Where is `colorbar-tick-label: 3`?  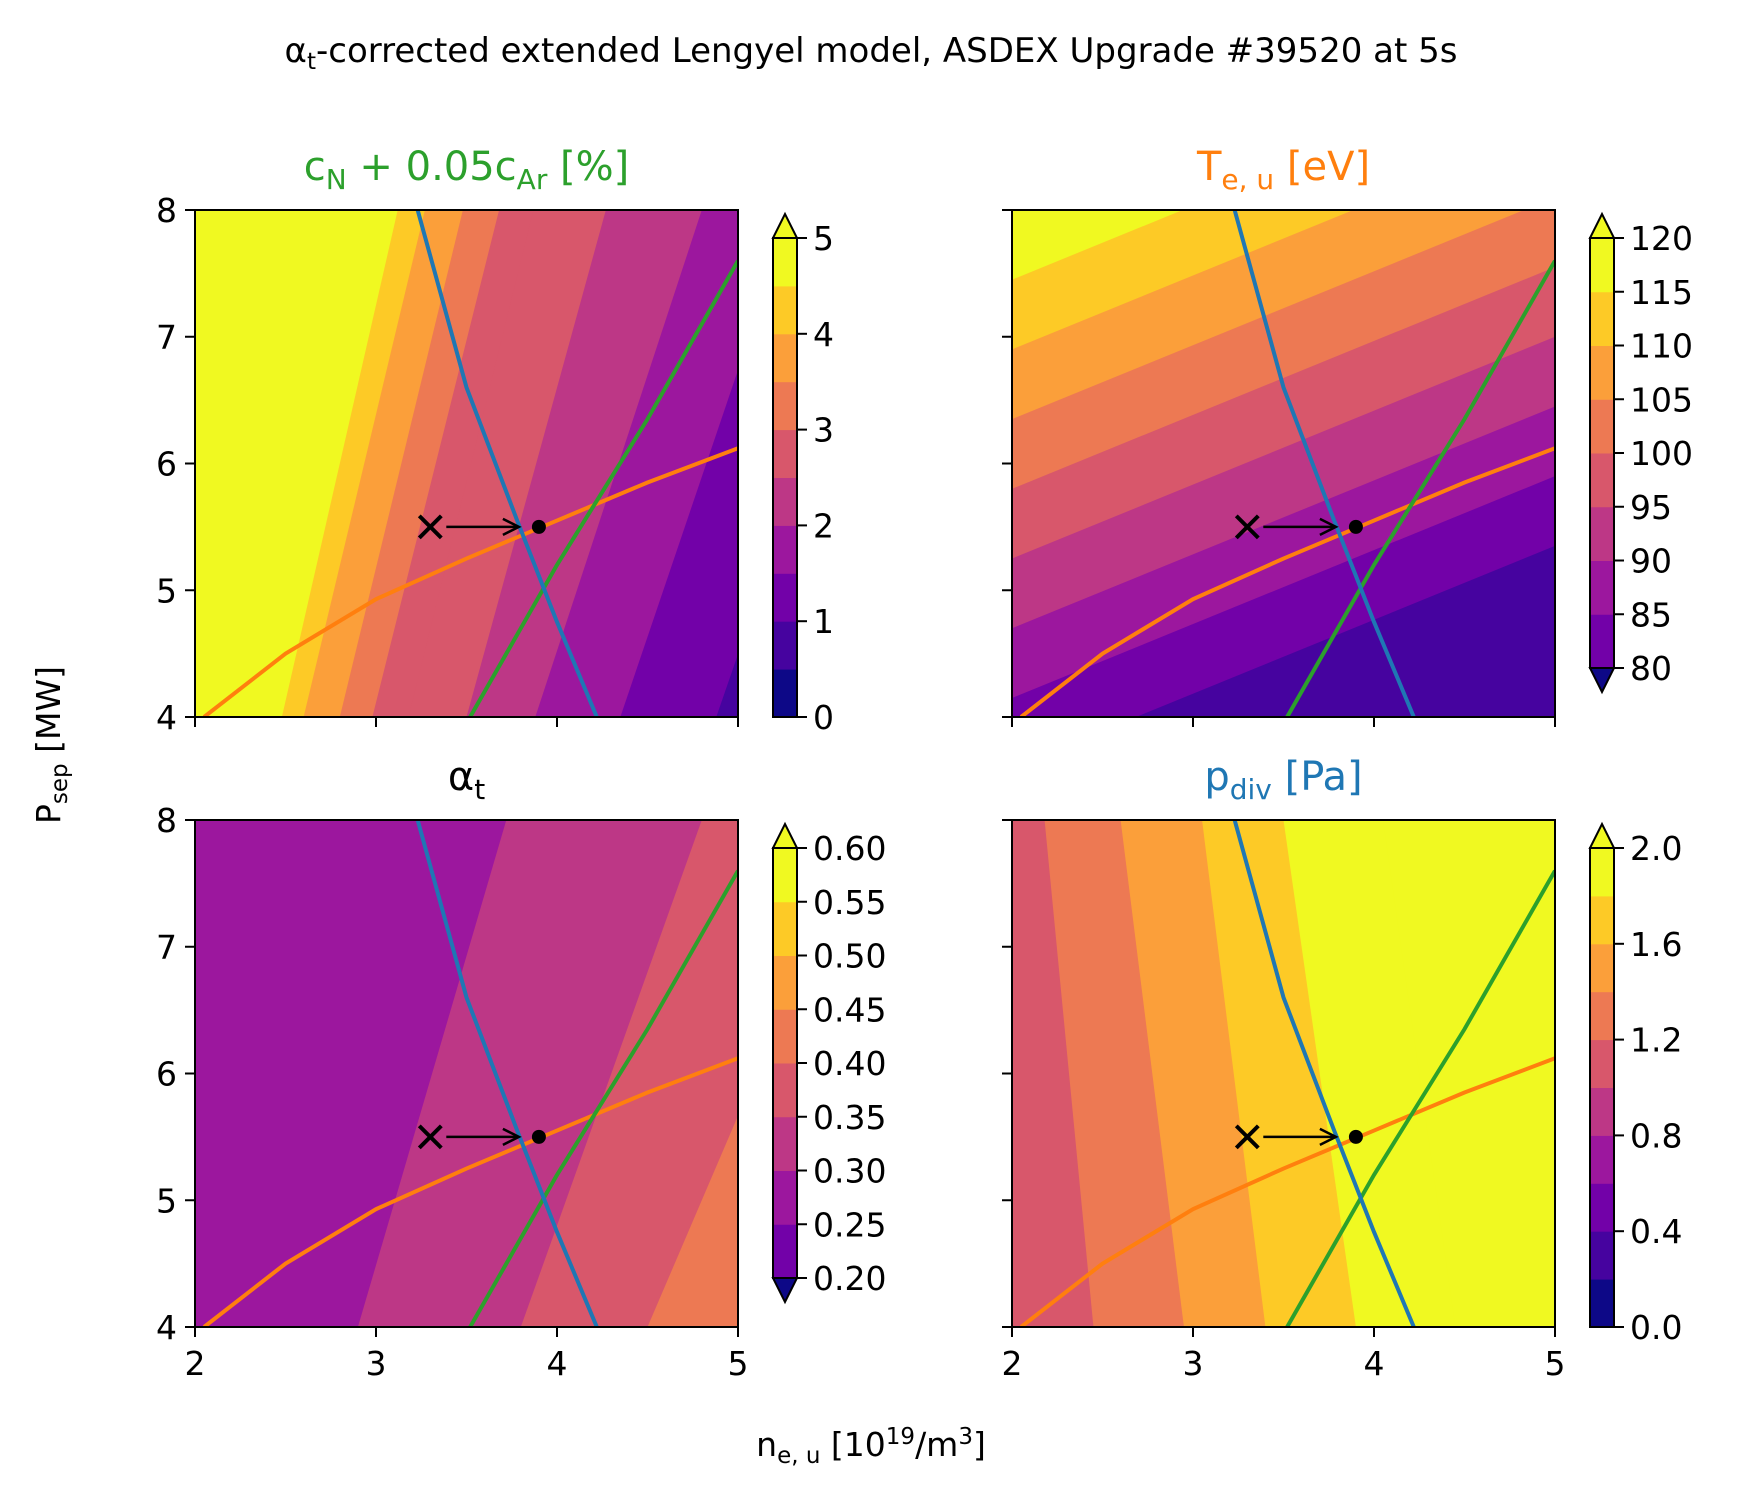 colorbar-tick-label: 3 is located at coordinates (823, 430).